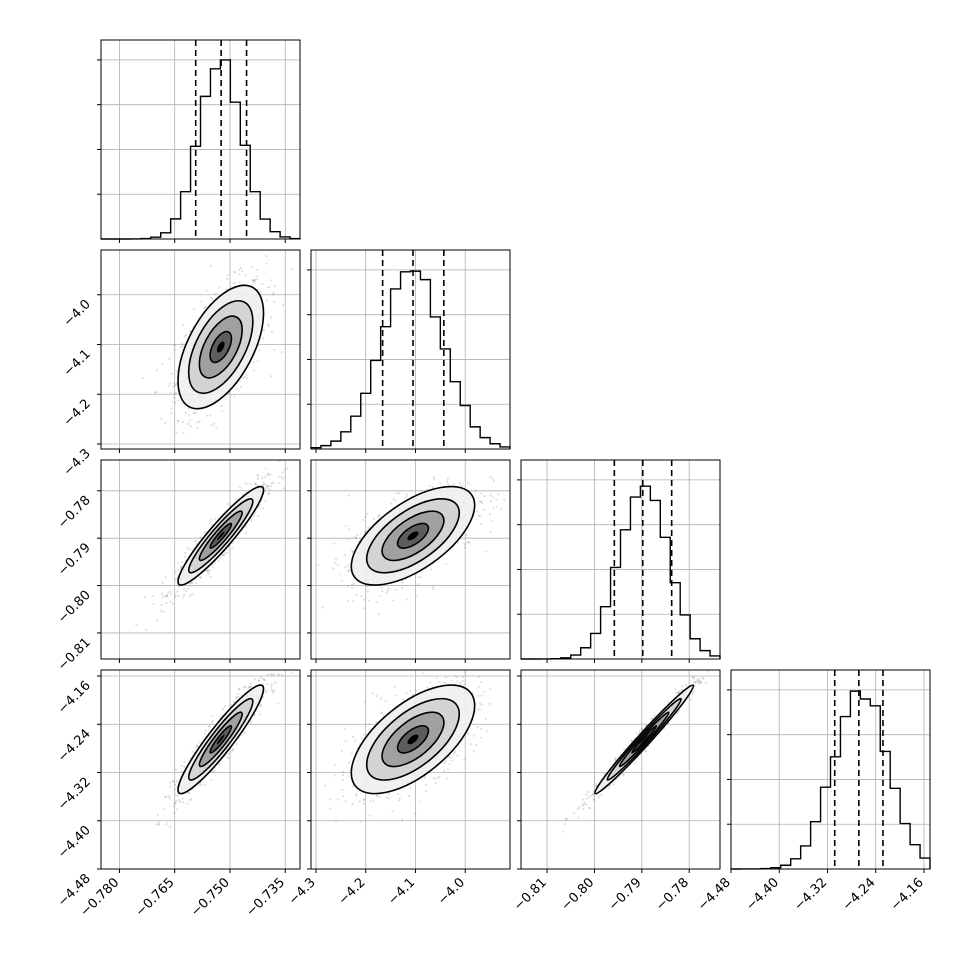 This screenshot has width=970, height=970. What do you see at coordinates (178, 566) in the screenshot?
I see `panel-2-0: −0.81−0.80−0.79−0.78` at bounding box center [178, 566].